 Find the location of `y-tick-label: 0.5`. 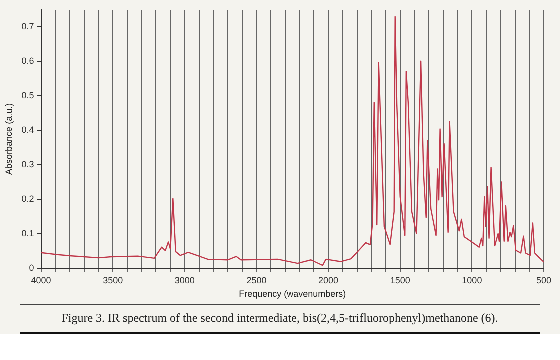

y-tick-label: 0.5 is located at coordinates (28, 95).